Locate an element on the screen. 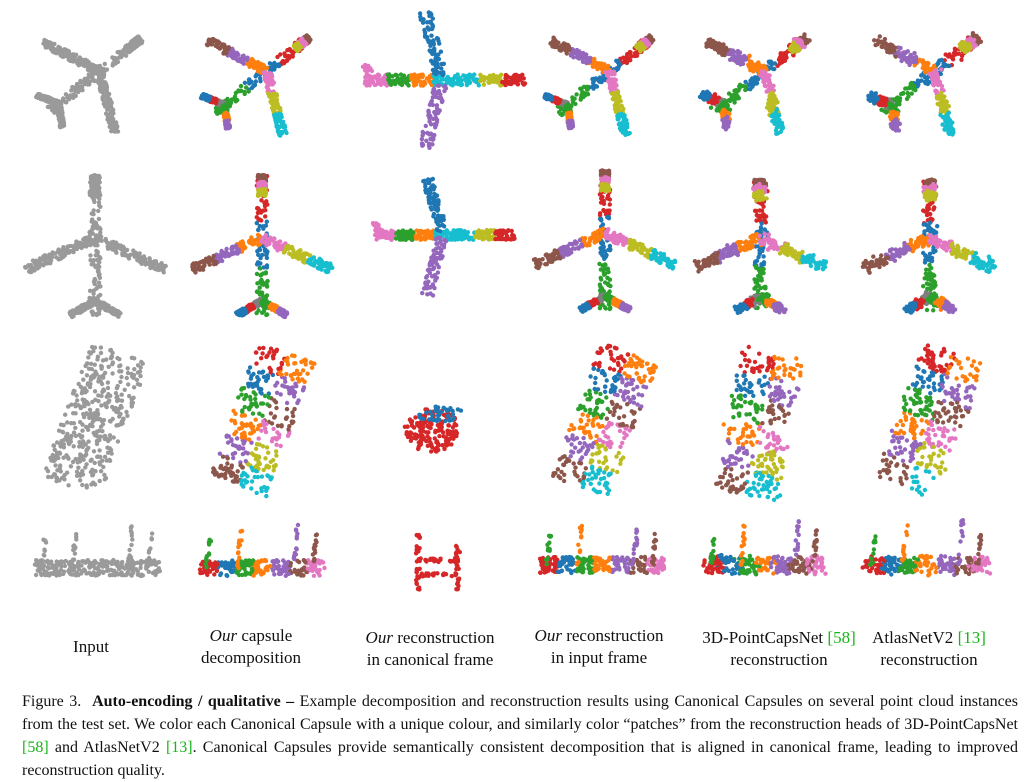 Image resolution: width=1029 pixels, height=782 pixels. caption-text-2: and AtlasNetV2 is located at coordinates (107, 747).